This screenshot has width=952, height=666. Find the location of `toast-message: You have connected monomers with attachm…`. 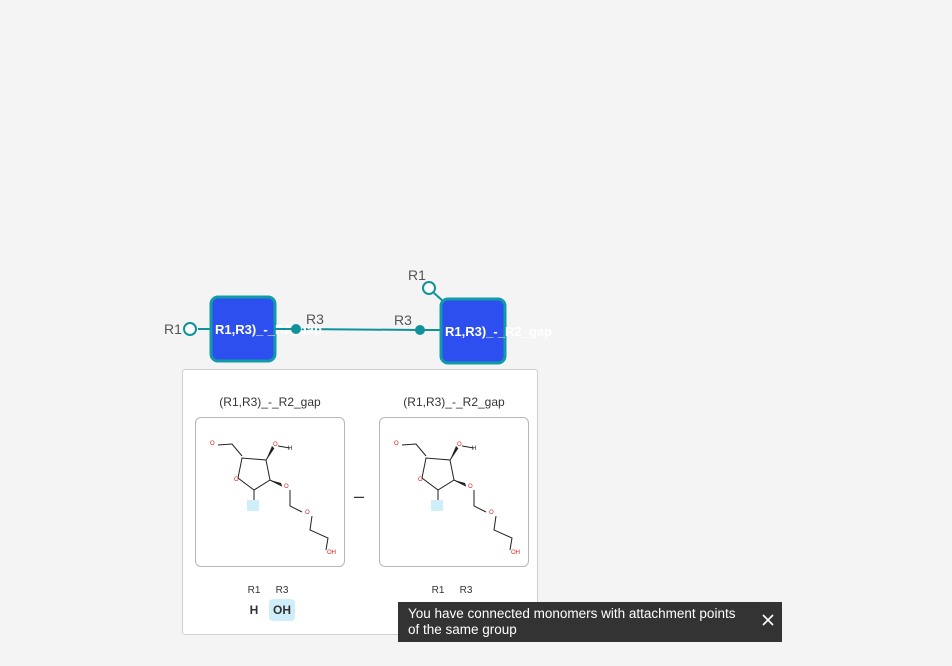

toast-message: You have connected monomers with attachm… is located at coordinates (572, 621).